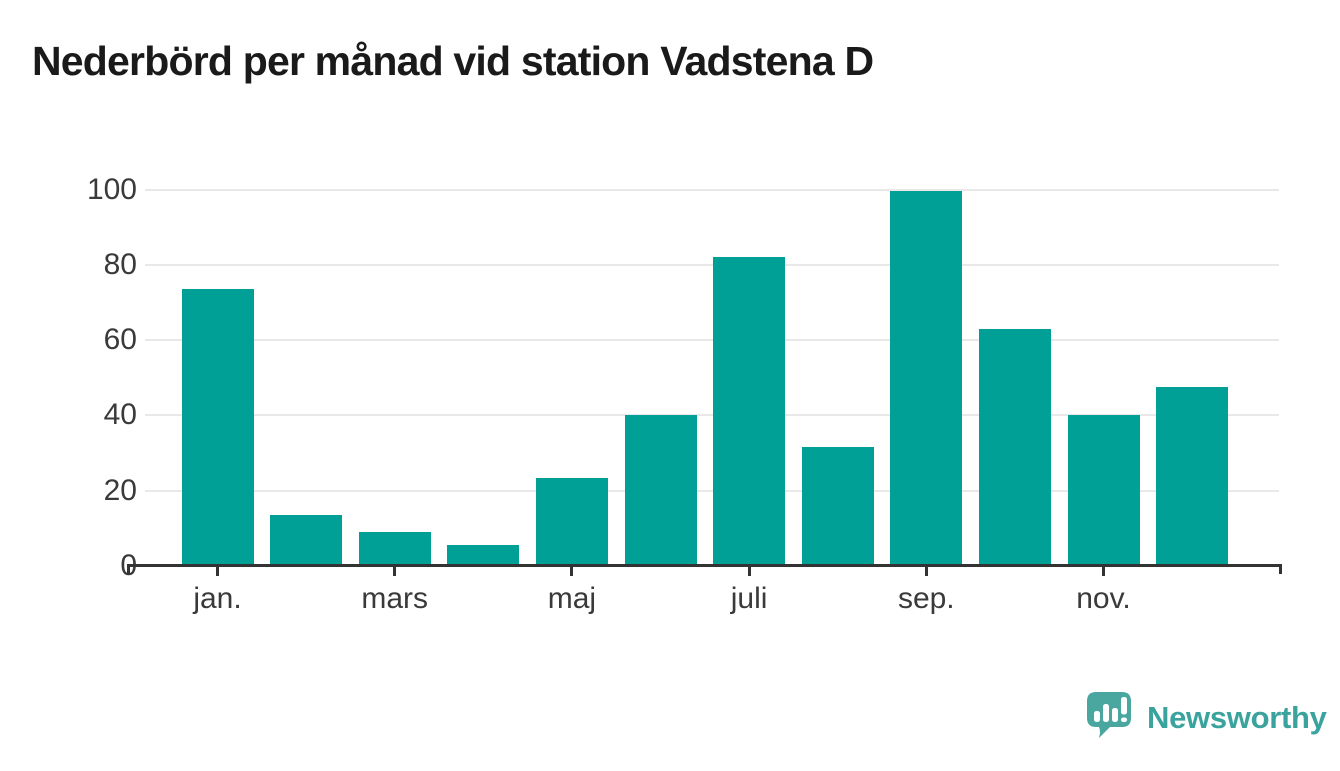 The height and width of the screenshot is (771, 1340). What do you see at coordinates (704, 565) in the screenshot?
I see `x-axis-line` at bounding box center [704, 565].